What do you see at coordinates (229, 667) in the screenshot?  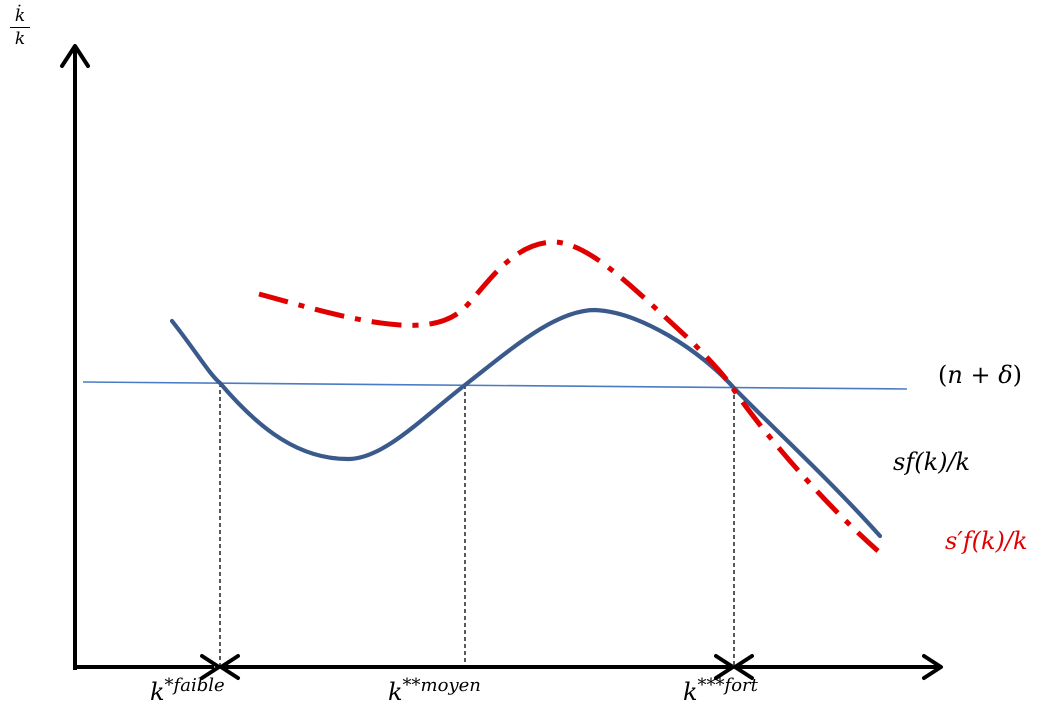 I see `arrowhead-faible-left` at bounding box center [229, 667].